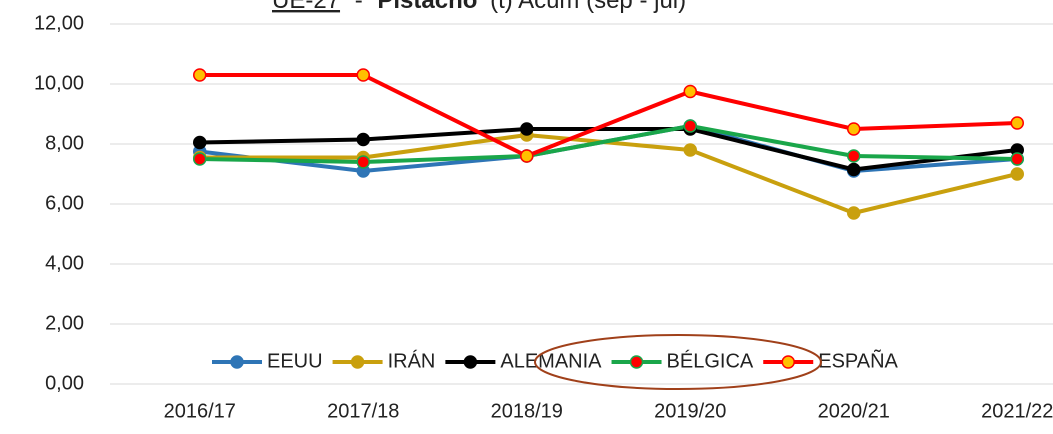 This screenshot has width=1053, height=434. I want to click on title-part: (t) Acum (sep - jul), so click(588, 7).